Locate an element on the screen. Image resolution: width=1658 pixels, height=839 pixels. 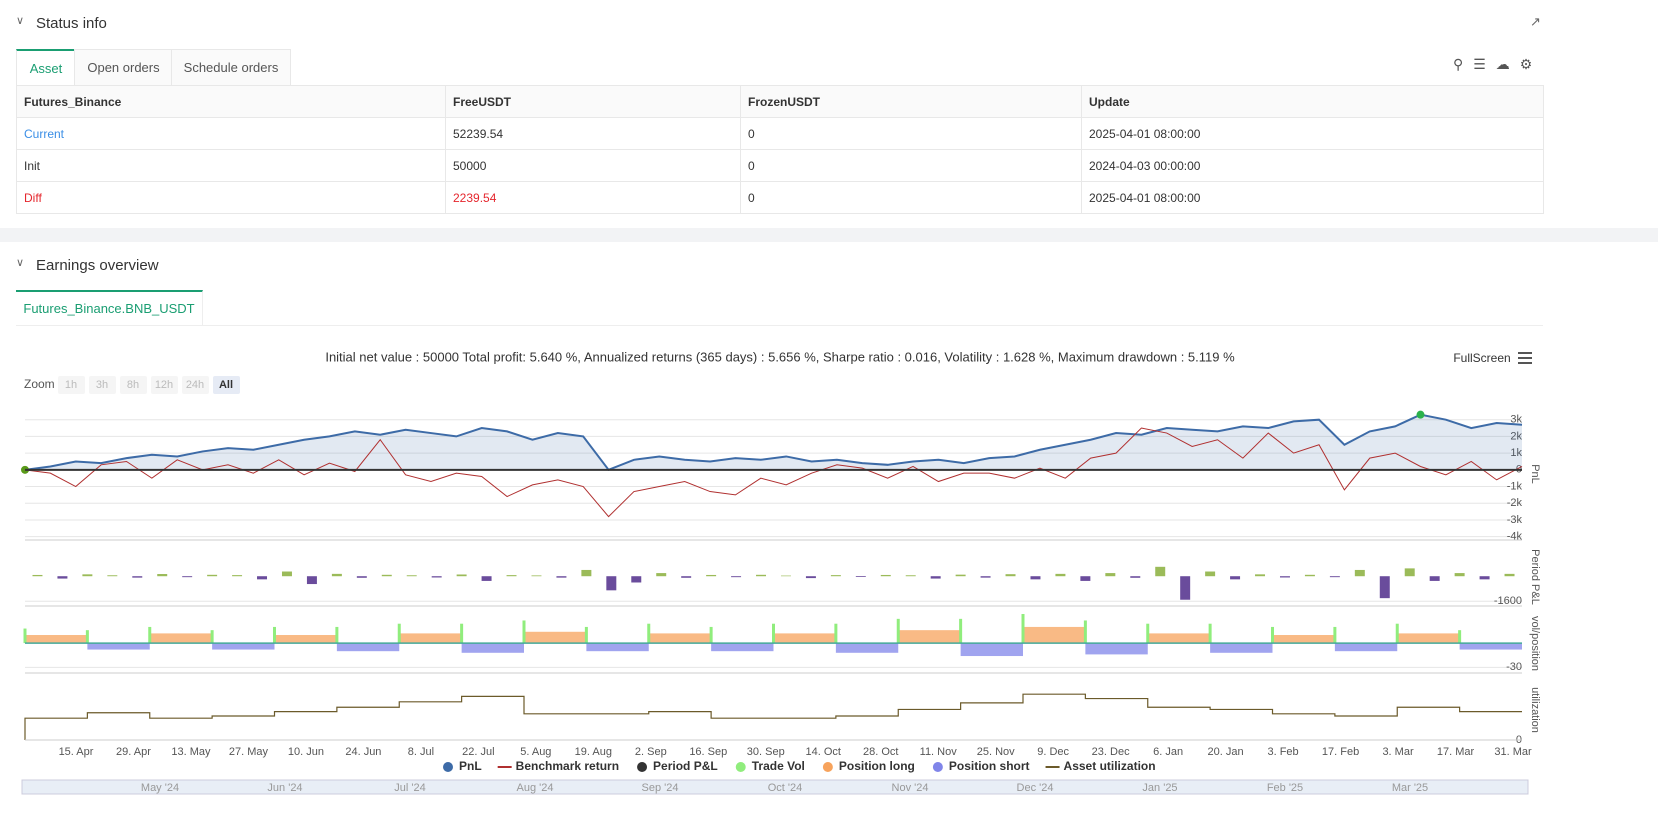
benchmark-line is located at coordinates (773, 472).